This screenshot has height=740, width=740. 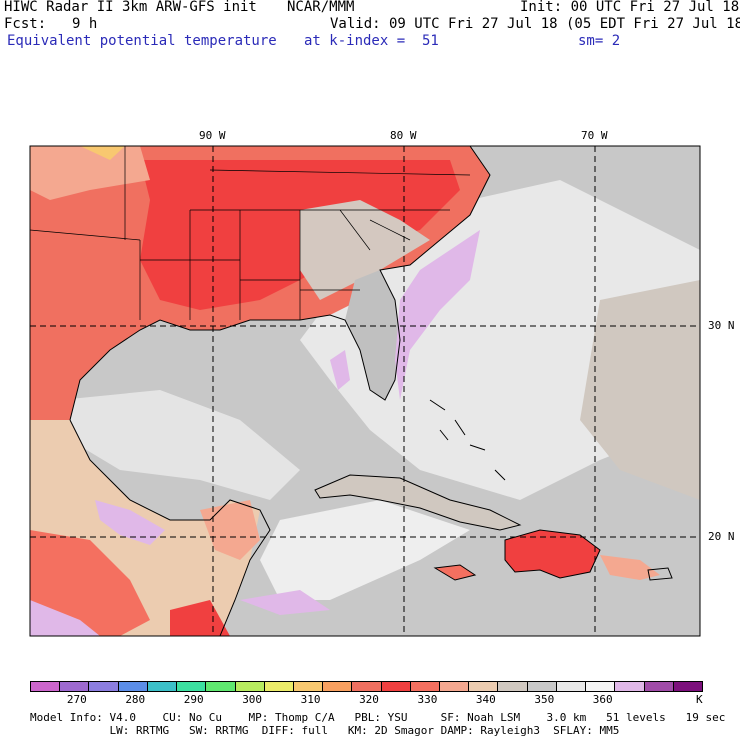 I want to click on cuba-coastline, so click(x=418, y=502).